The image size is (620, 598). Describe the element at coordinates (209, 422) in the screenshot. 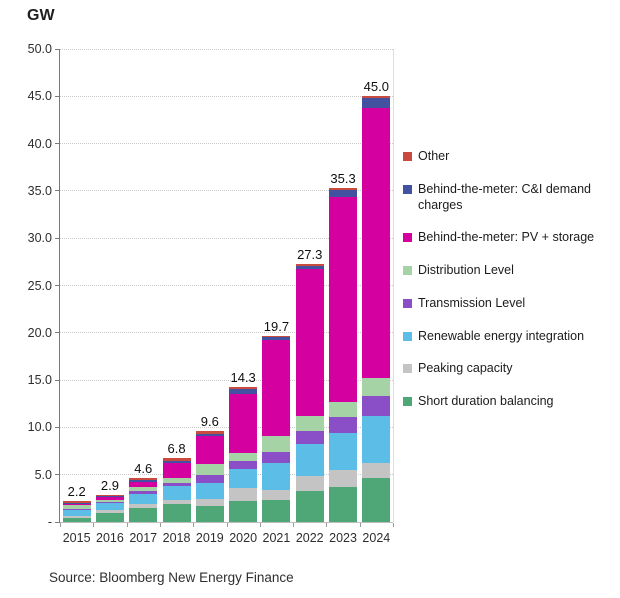

I see `bar-total-label: 9.6` at that location.